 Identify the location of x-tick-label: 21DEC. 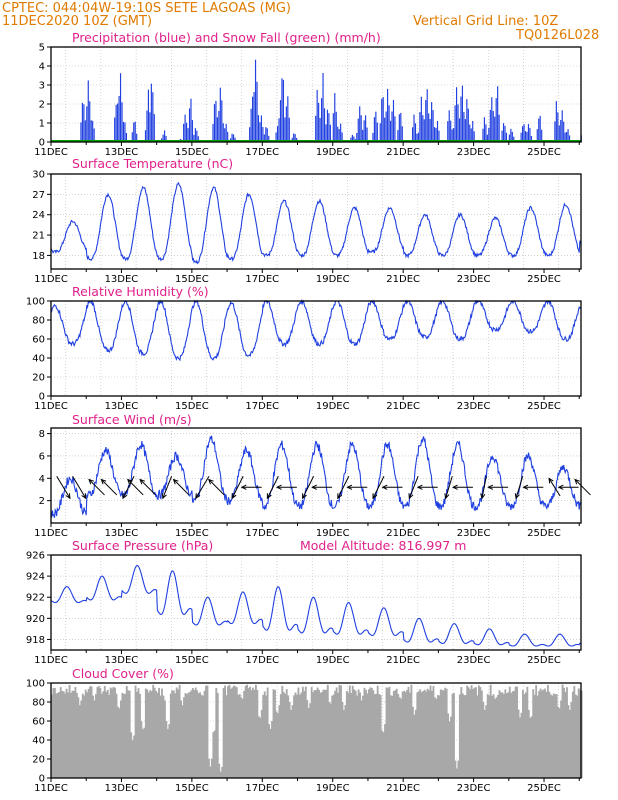
(403, 660).